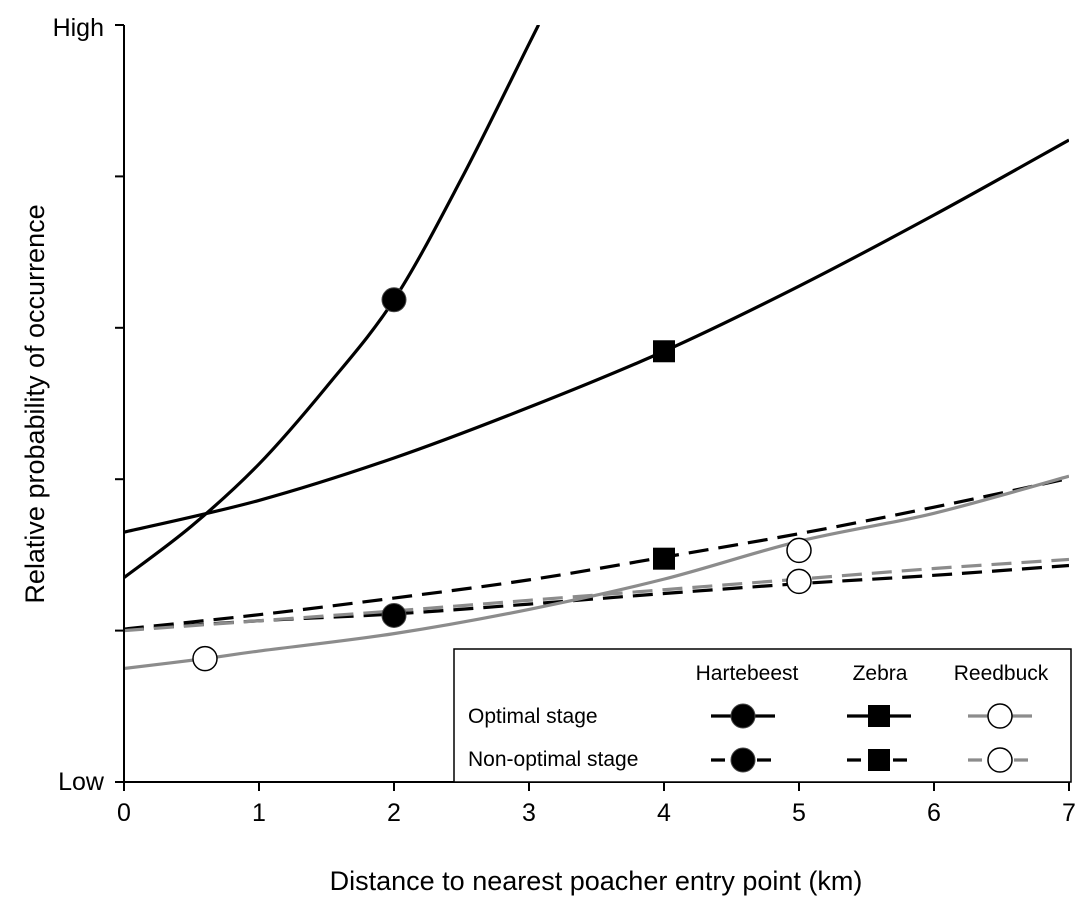 Image resolution: width=1080 pixels, height=907 pixels. What do you see at coordinates (596, 813) in the screenshot?
I see `x-tick-labels: 0 1 2 3 4 5 6 7` at bounding box center [596, 813].